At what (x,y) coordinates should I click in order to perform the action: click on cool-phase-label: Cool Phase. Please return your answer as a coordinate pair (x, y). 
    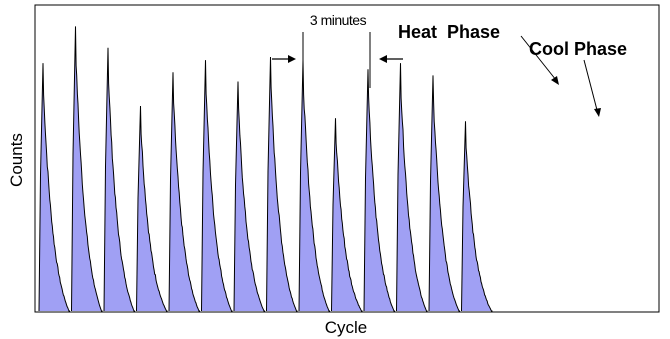
    Looking at the image, I should click on (578, 49).